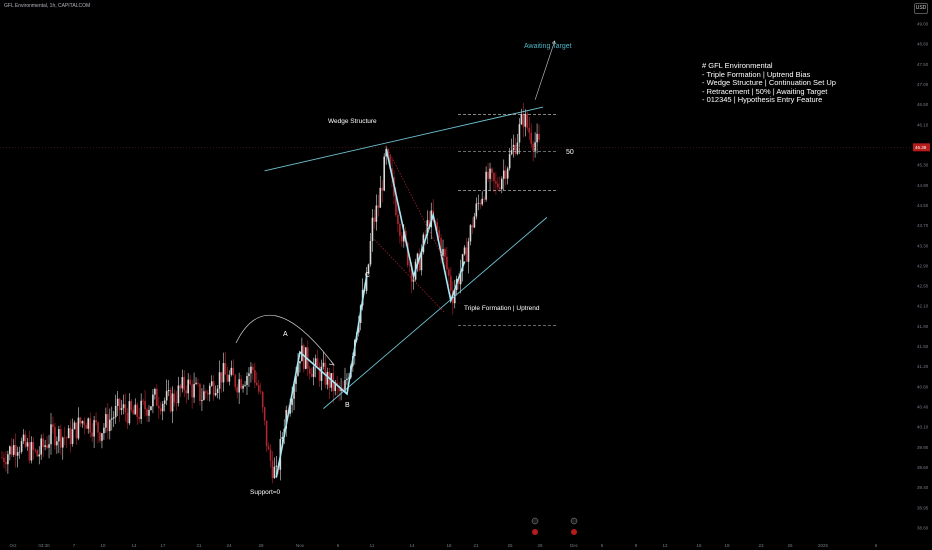  Describe the element at coordinates (636, 545) in the screenshot. I see `x-tick-label: 9` at that location.